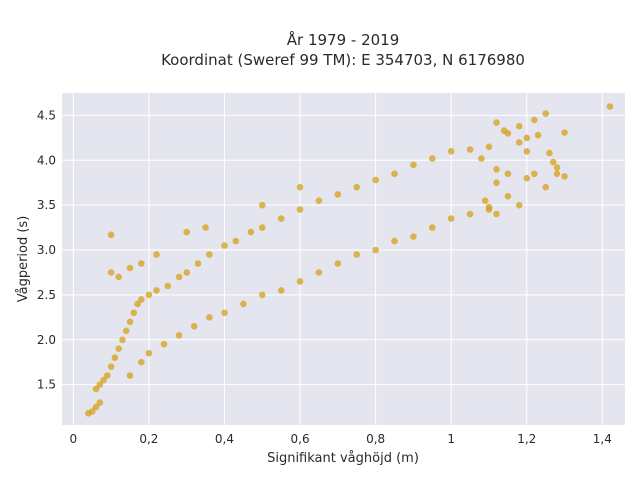 Image resolution: width=640 pixels, height=480 pixels. I want to click on y-tick-label: 2.0, so click(46, 340).